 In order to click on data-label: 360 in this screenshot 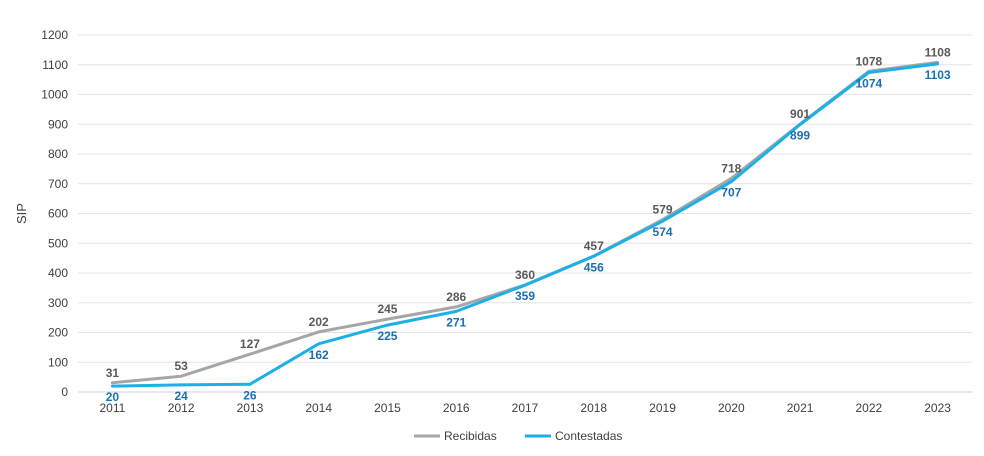, I will do `click(525, 275)`.